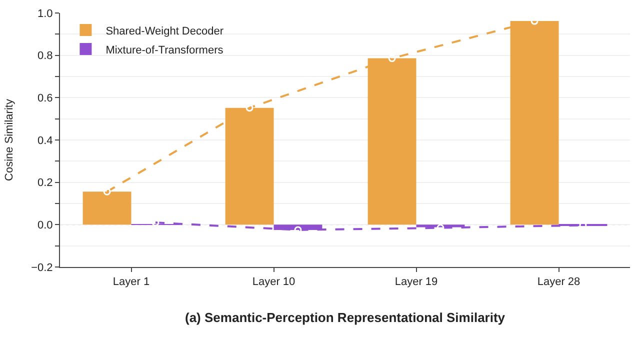  What do you see at coordinates (45, 14) in the screenshot?
I see `y-tick-label: 1.0` at bounding box center [45, 14].